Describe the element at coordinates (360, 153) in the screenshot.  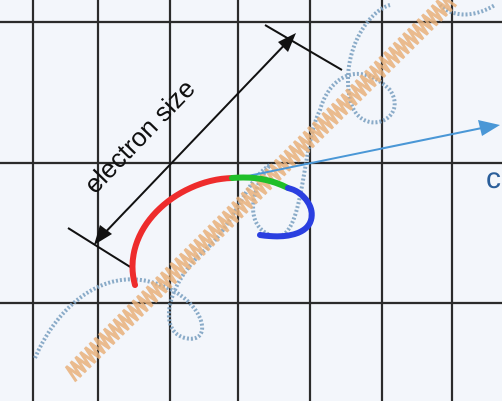
I see `direction-arrow-line` at that location.